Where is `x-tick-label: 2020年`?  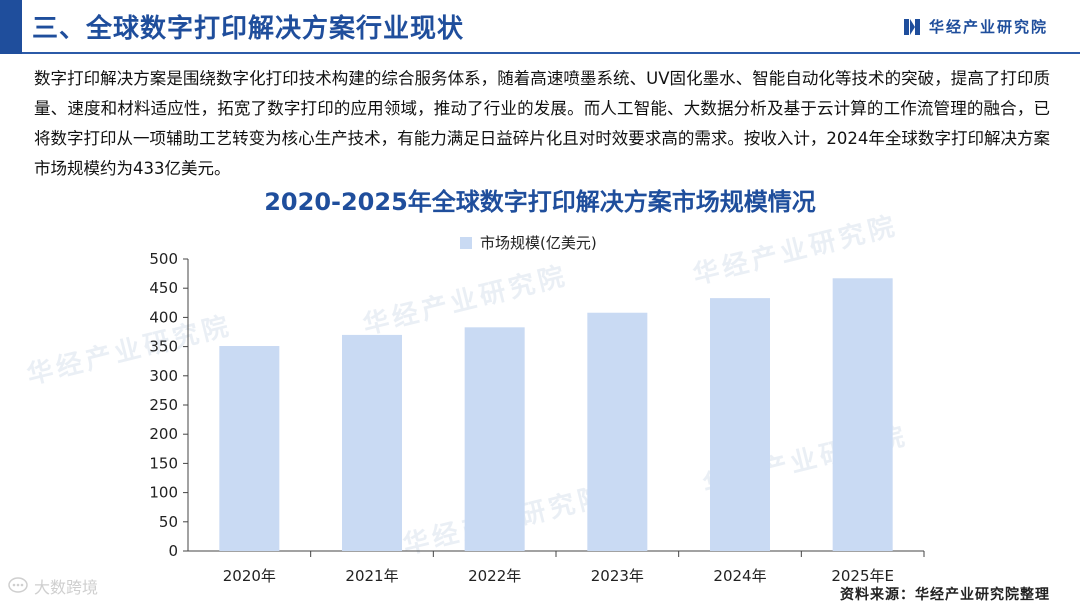
x-tick-label: 2020年 is located at coordinates (249, 576).